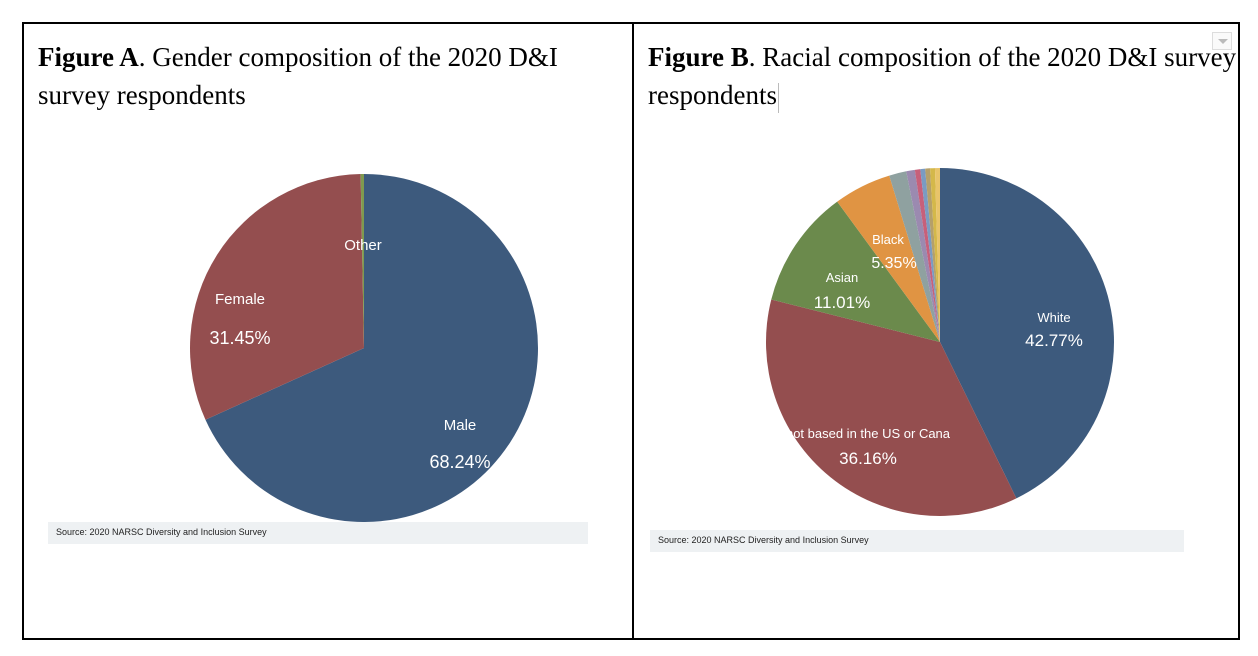  Describe the element at coordinates (1222, 41) in the screenshot. I see `dropdown-arrow-icon` at that location.